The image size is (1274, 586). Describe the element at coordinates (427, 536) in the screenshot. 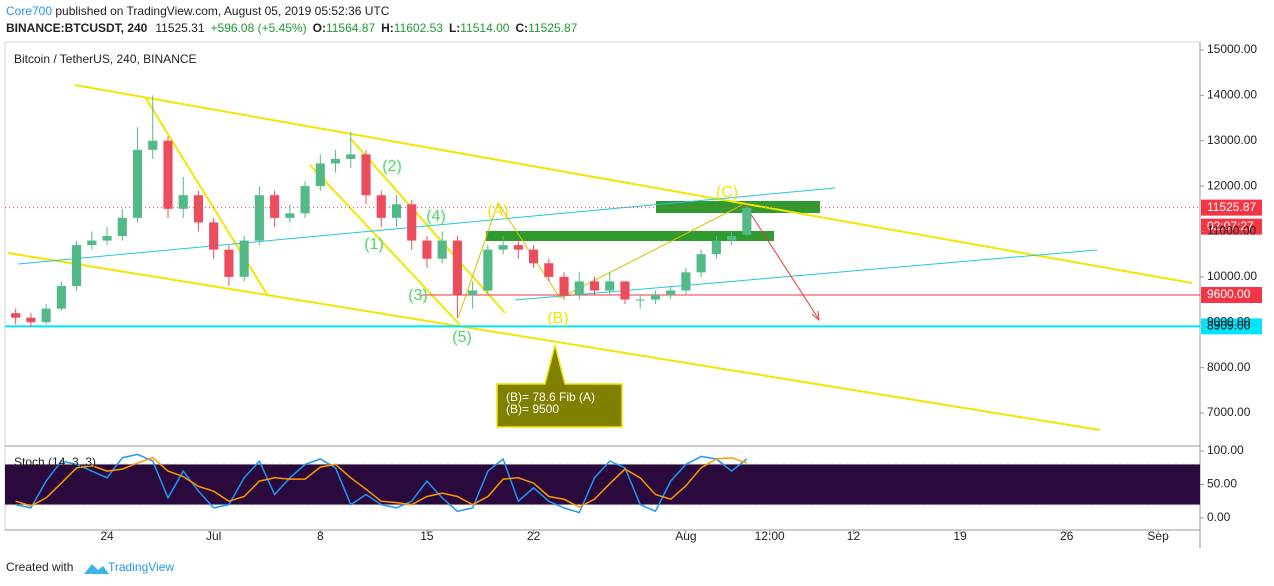

I see `x-tick-label: 15` at that location.